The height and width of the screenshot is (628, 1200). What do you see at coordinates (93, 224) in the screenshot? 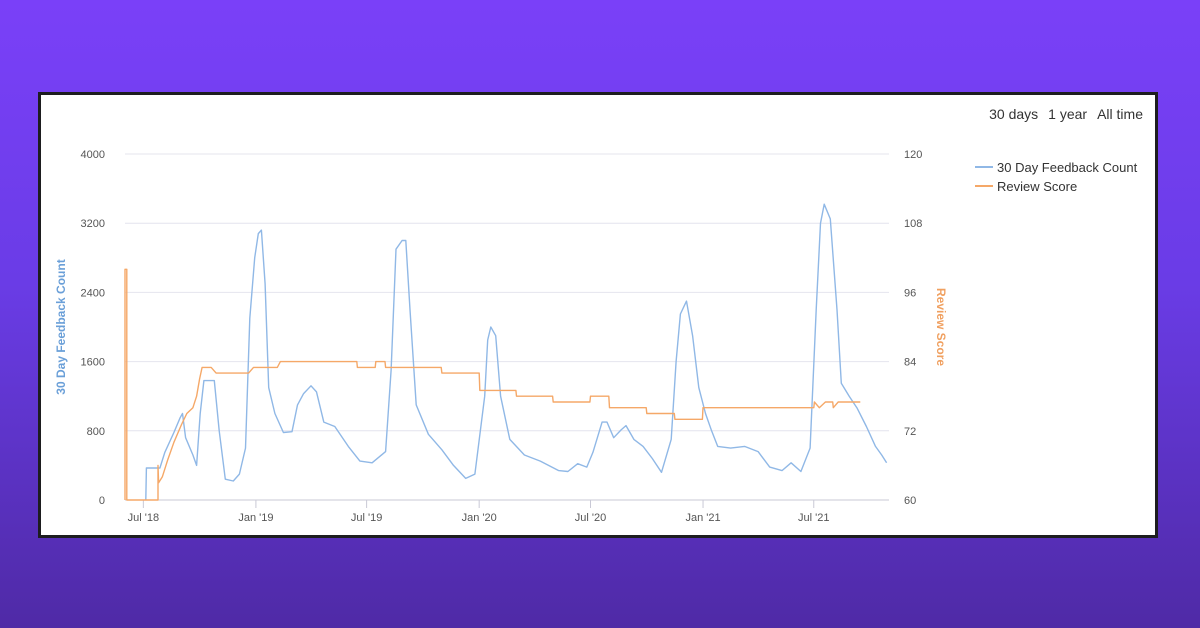
I see `y-left-tick-label: 3200` at bounding box center [93, 224].